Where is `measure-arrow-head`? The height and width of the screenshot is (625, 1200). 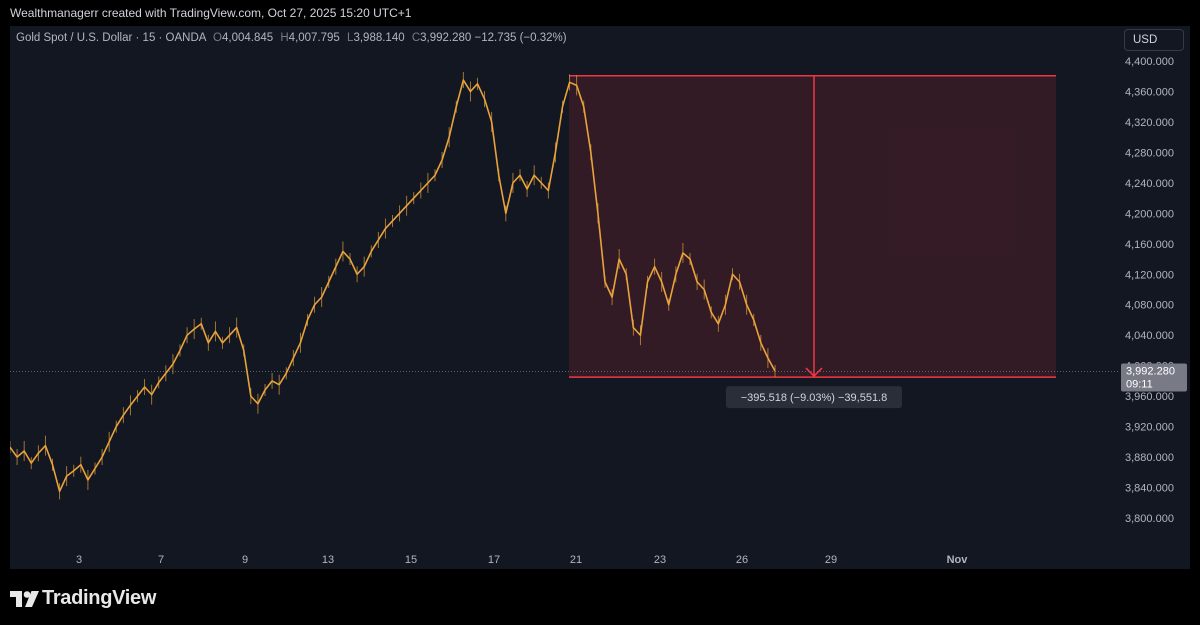 measure-arrow-head is located at coordinates (814, 372).